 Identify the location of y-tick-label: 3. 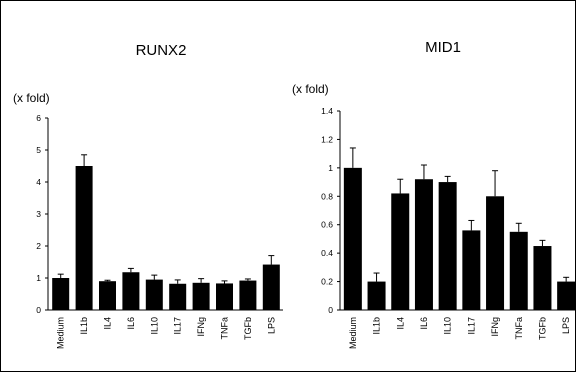
(38, 214).